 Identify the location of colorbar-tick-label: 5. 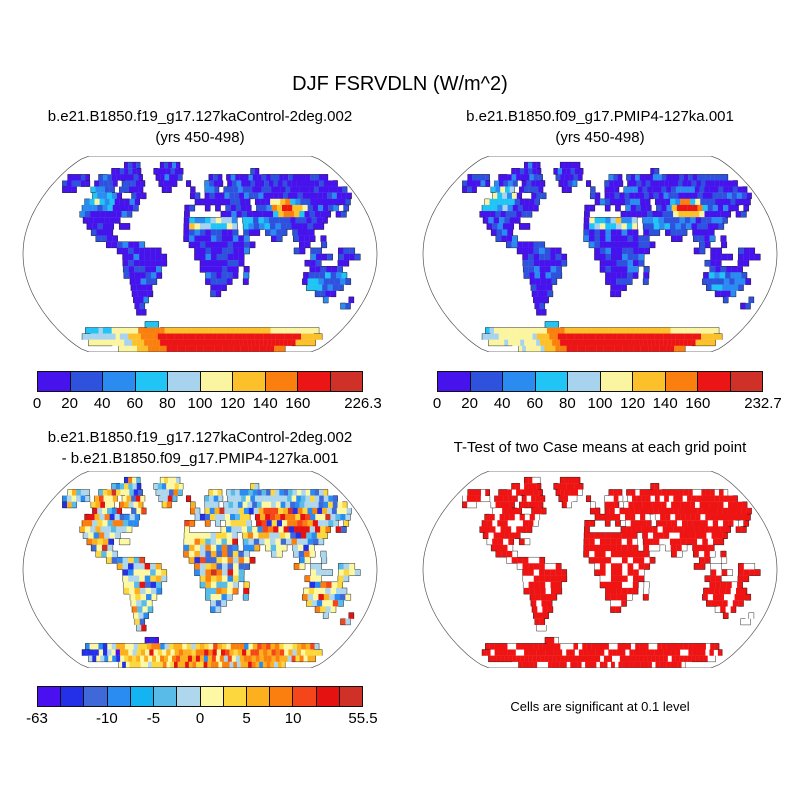
(246, 718).